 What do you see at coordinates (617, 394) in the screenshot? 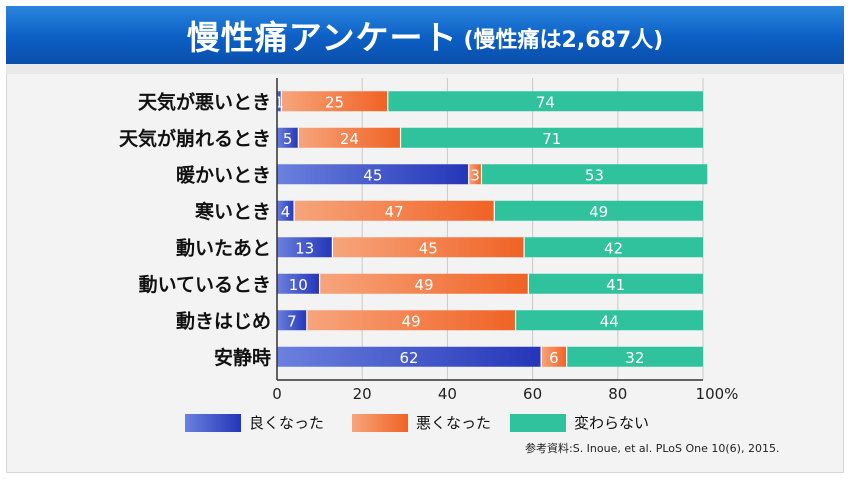
I see `x-tick-label: 80` at bounding box center [617, 394].